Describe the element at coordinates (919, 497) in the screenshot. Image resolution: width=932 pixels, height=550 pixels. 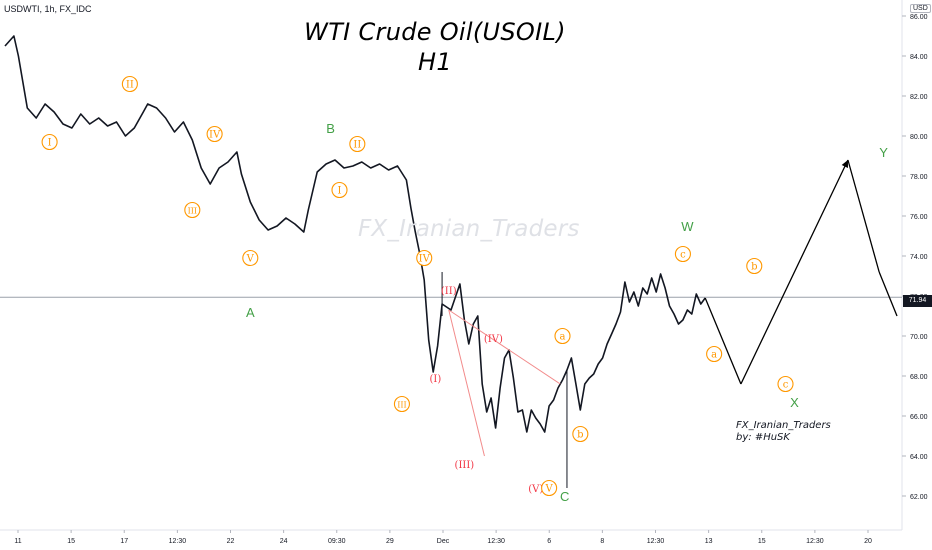
I see `y-tick-label: 62.00` at that location.